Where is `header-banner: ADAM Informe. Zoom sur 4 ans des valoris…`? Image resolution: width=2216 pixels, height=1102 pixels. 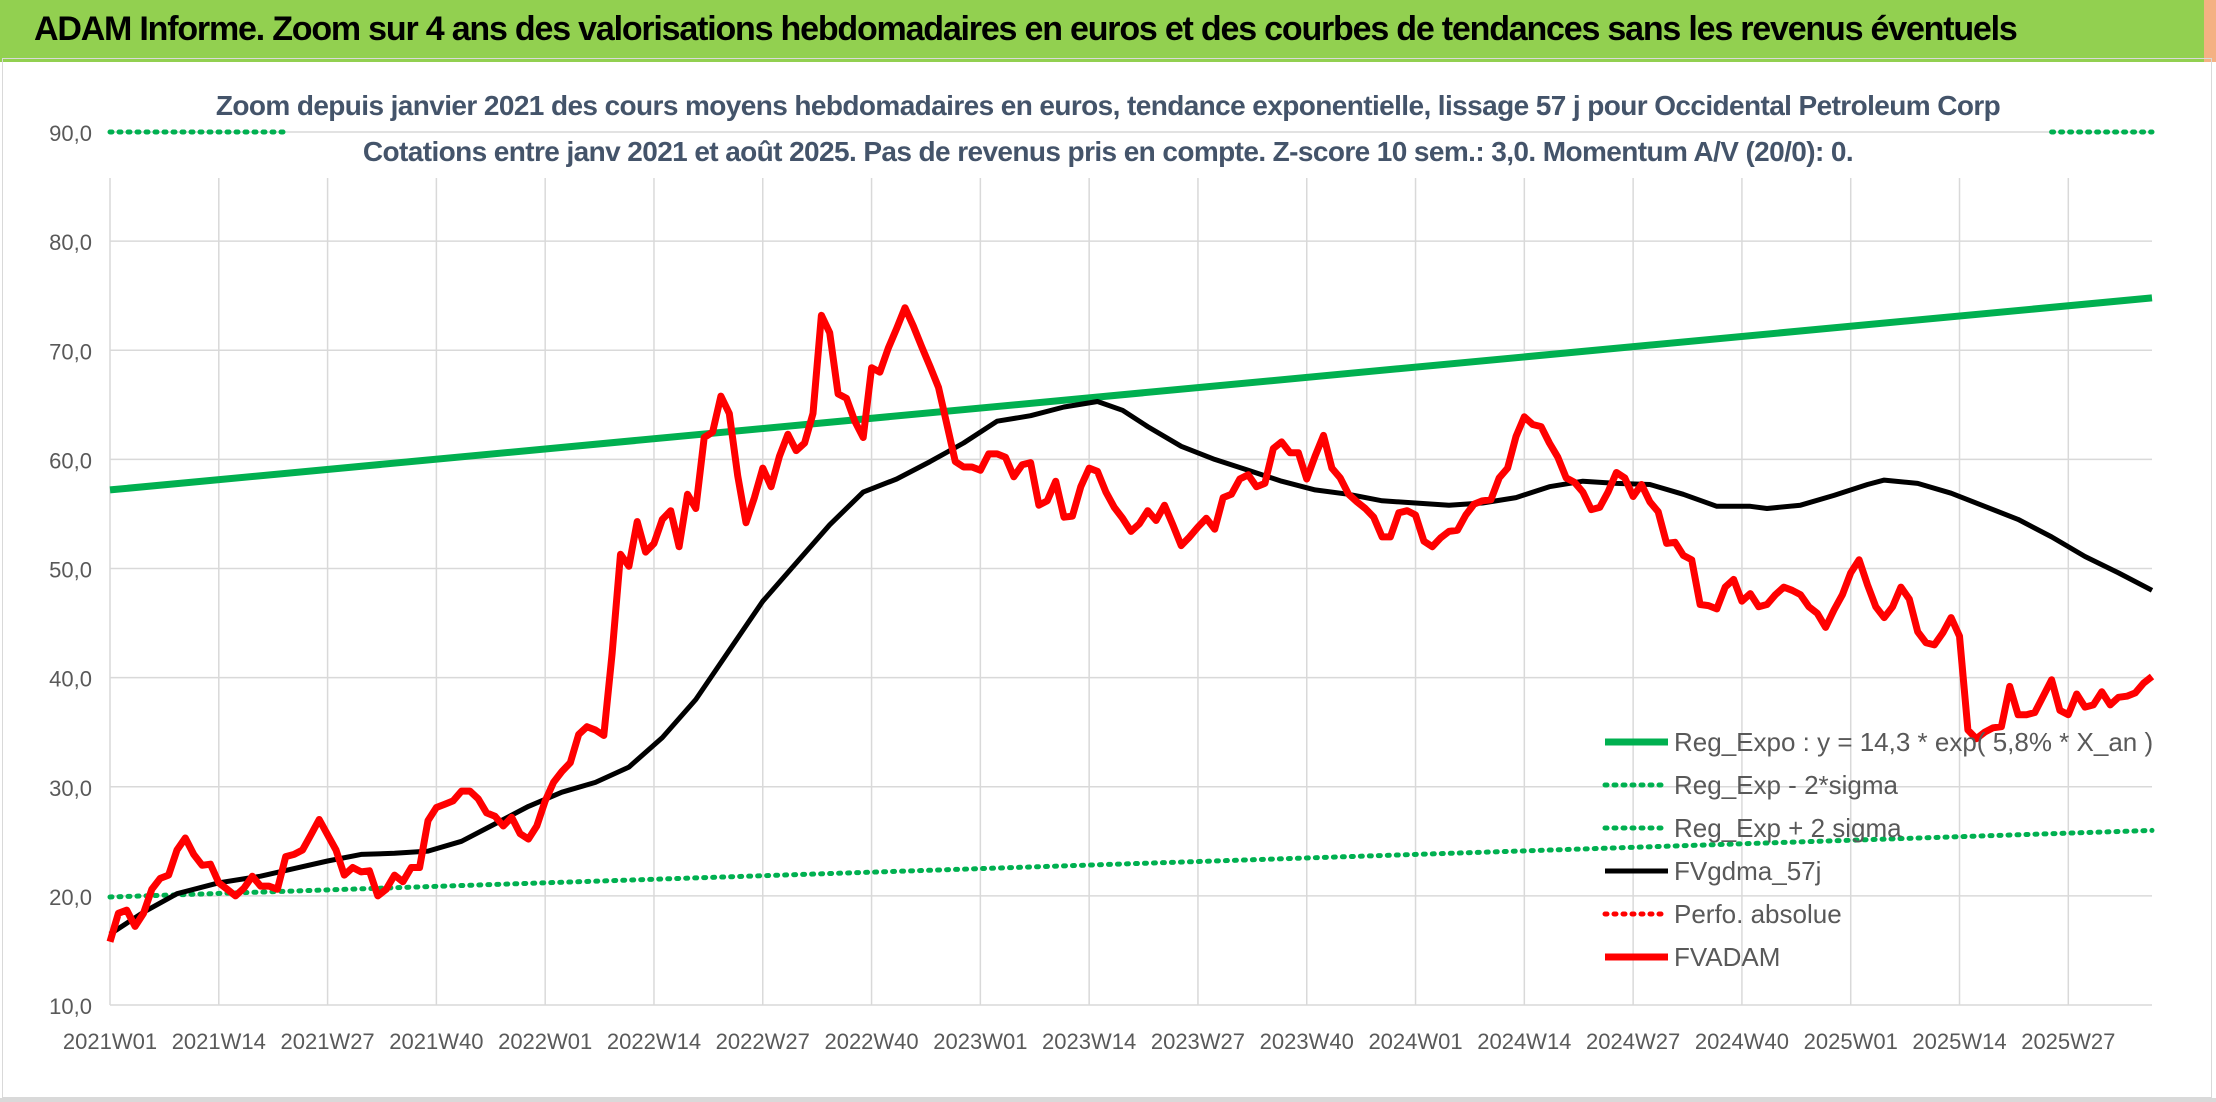
header-banner: ADAM Informe. Zoom sur 4 ans des valoris… is located at coordinates (1108, 31).